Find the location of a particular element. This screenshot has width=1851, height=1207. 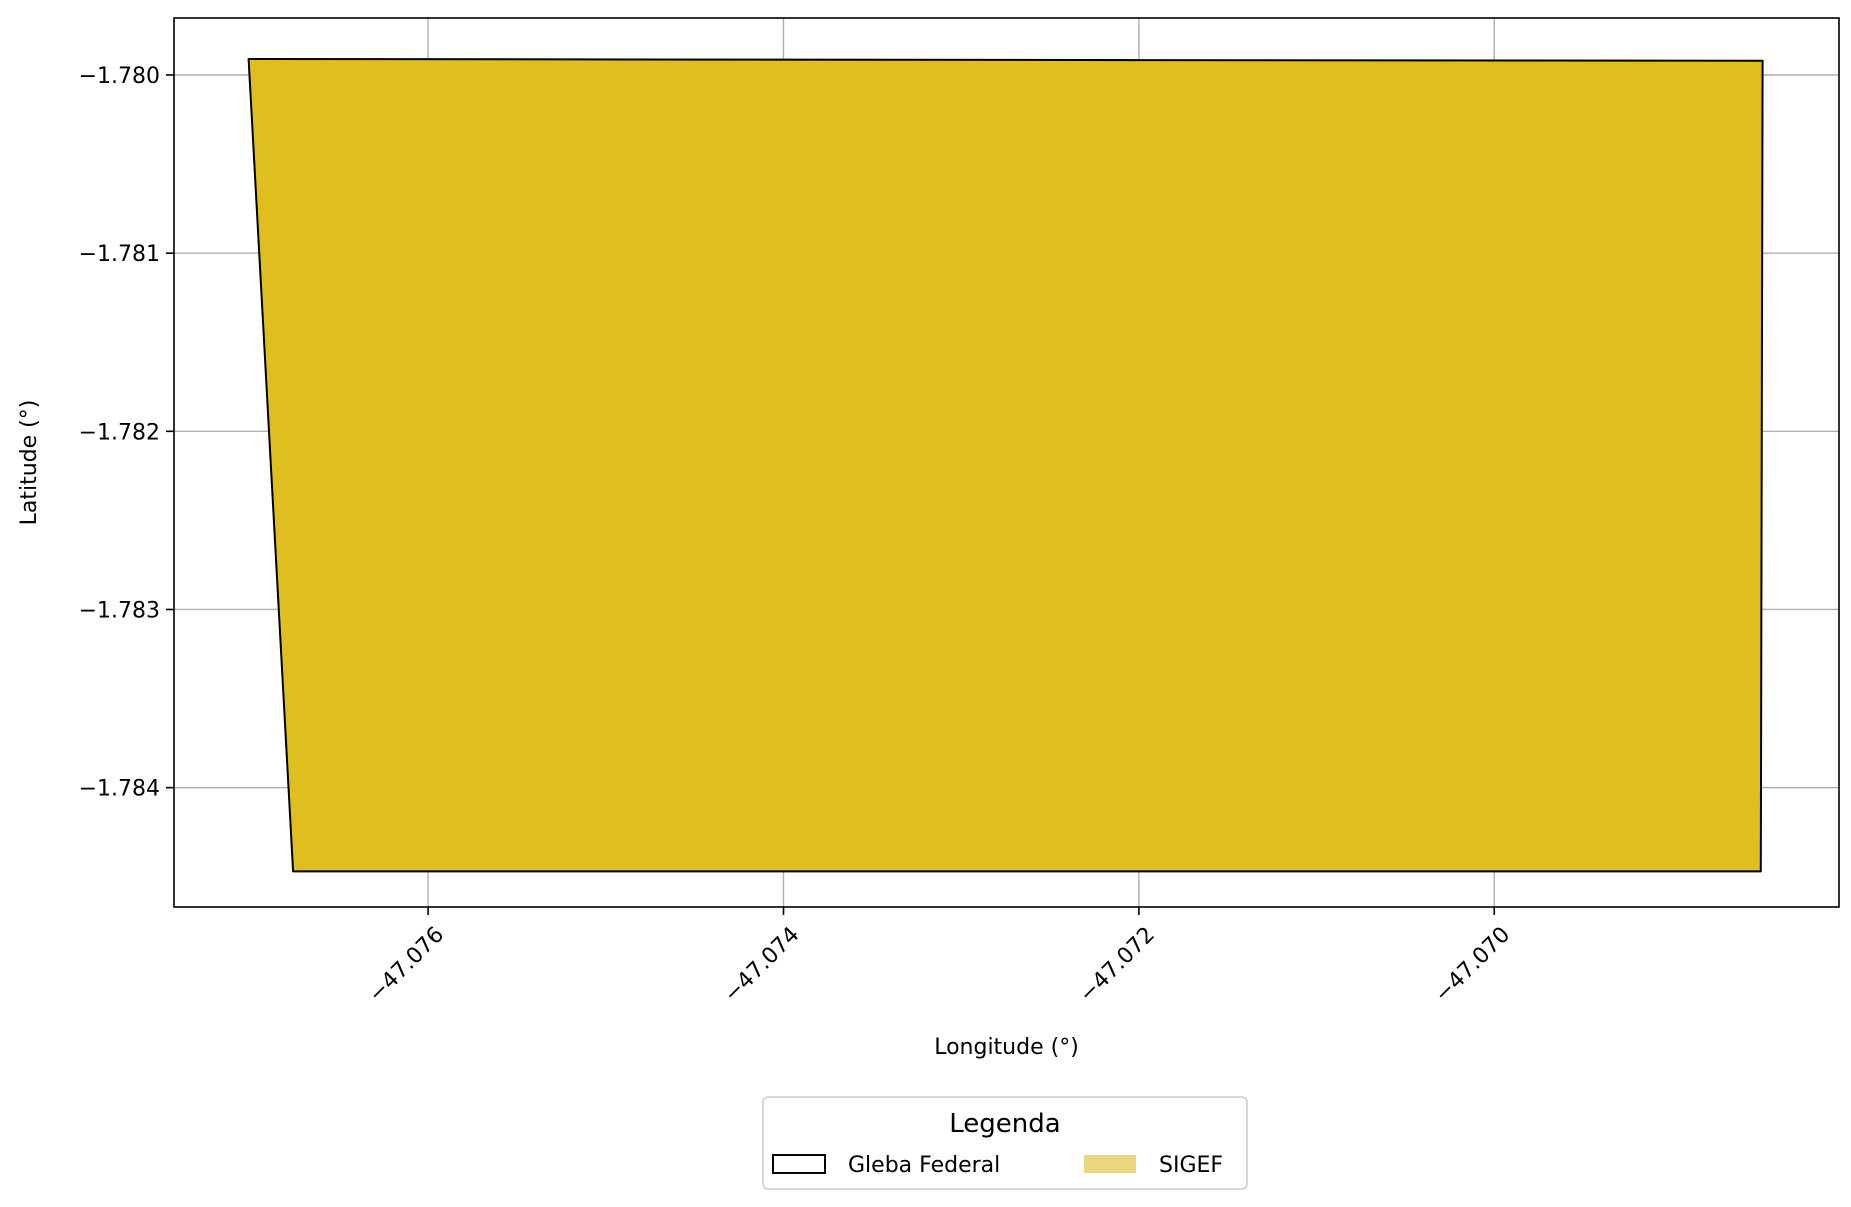

x-tick-label: −47.074 is located at coordinates (761, 964).